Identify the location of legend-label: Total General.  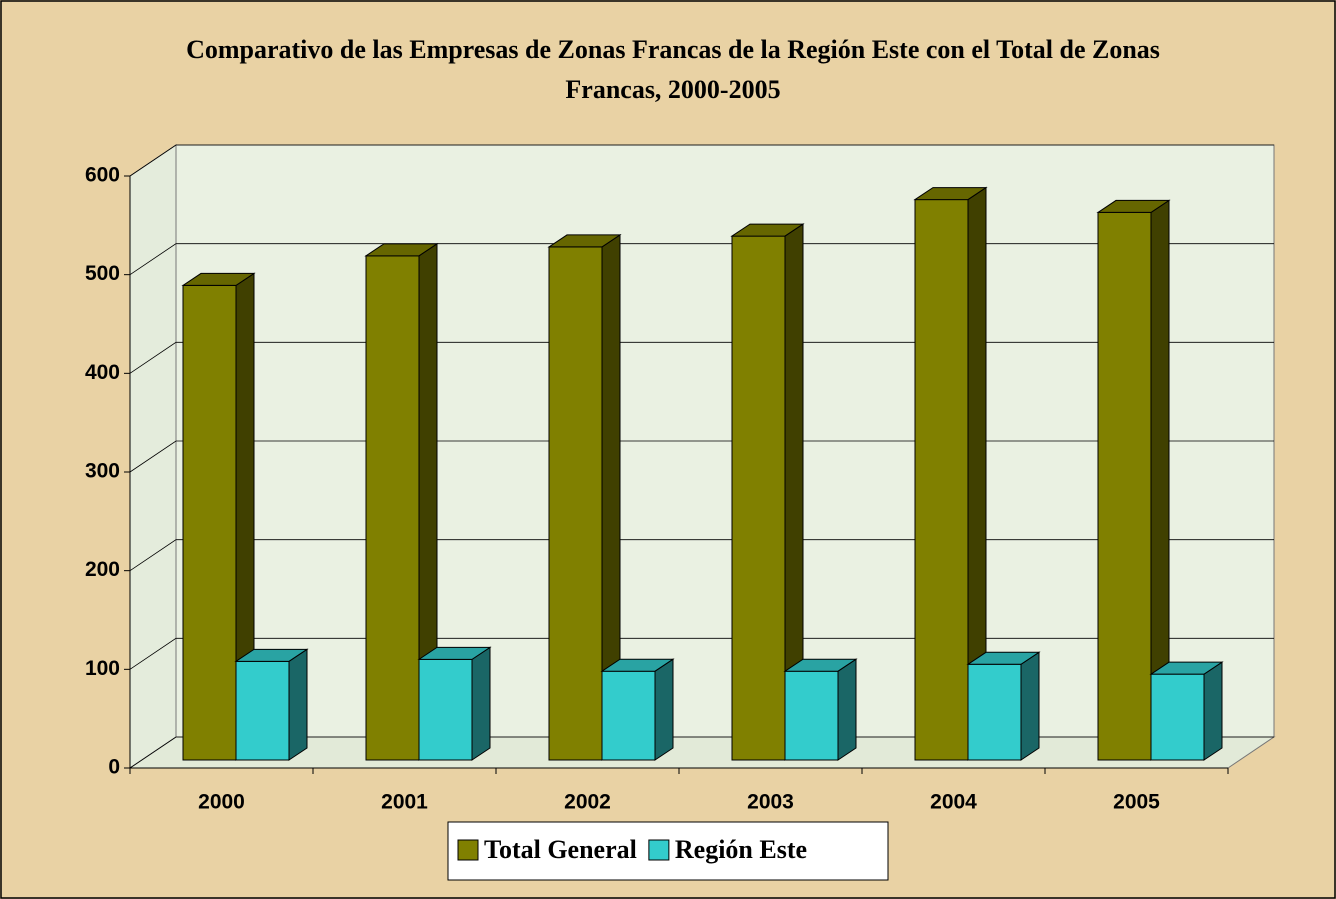
(560, 849).